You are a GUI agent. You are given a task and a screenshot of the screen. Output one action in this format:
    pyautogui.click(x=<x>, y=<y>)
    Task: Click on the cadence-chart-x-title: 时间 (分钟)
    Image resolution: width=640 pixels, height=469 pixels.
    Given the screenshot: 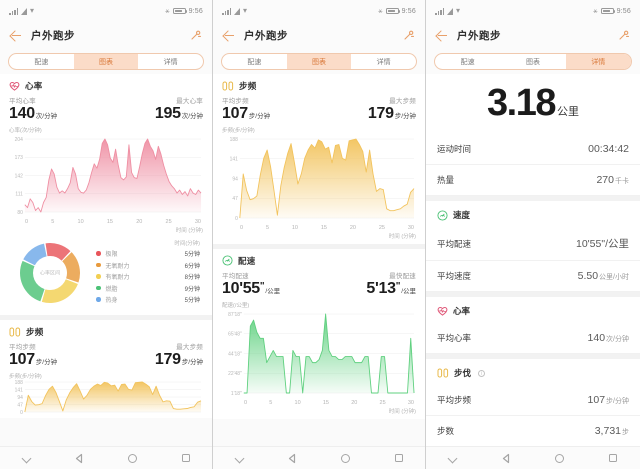 What is the action you would take?
    pyautogui.click(x=402, y=236)
    